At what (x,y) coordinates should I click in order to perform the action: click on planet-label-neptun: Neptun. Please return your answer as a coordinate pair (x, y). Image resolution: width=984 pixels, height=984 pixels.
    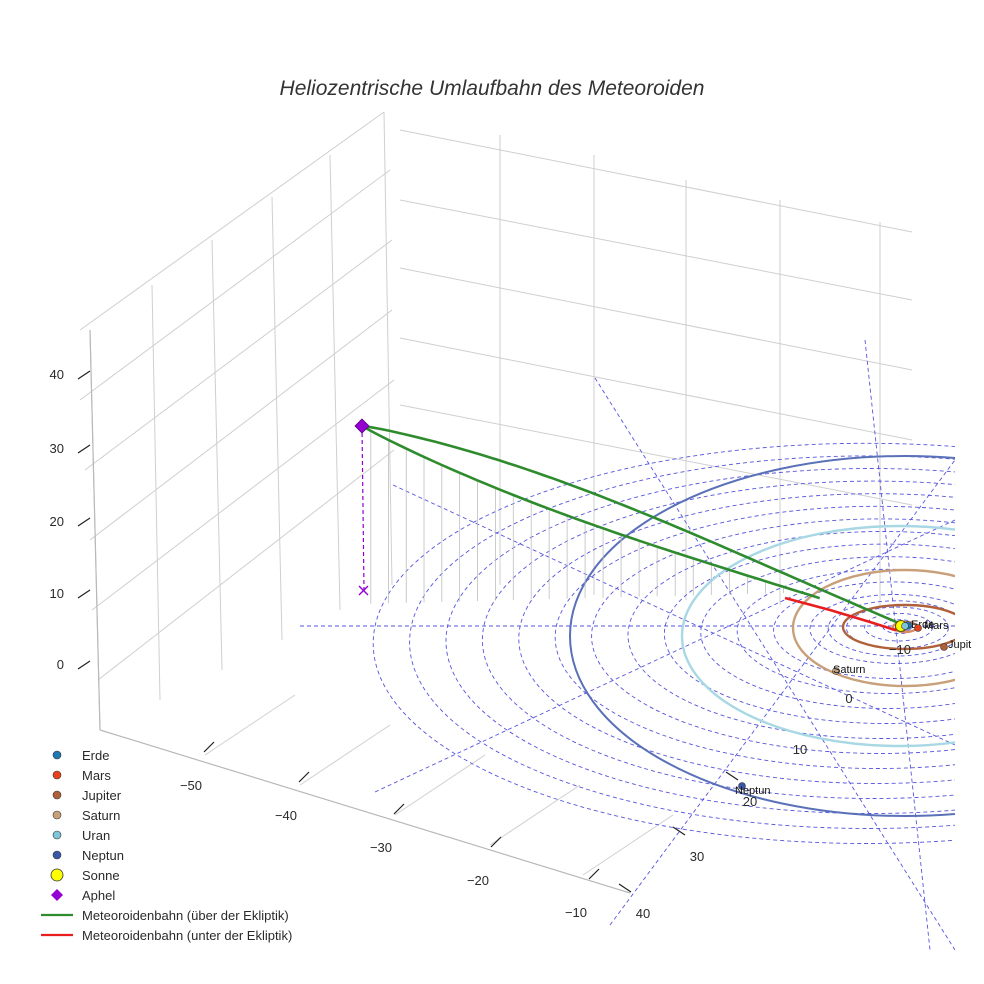
    Looking at the image, I should click on (752, 791).